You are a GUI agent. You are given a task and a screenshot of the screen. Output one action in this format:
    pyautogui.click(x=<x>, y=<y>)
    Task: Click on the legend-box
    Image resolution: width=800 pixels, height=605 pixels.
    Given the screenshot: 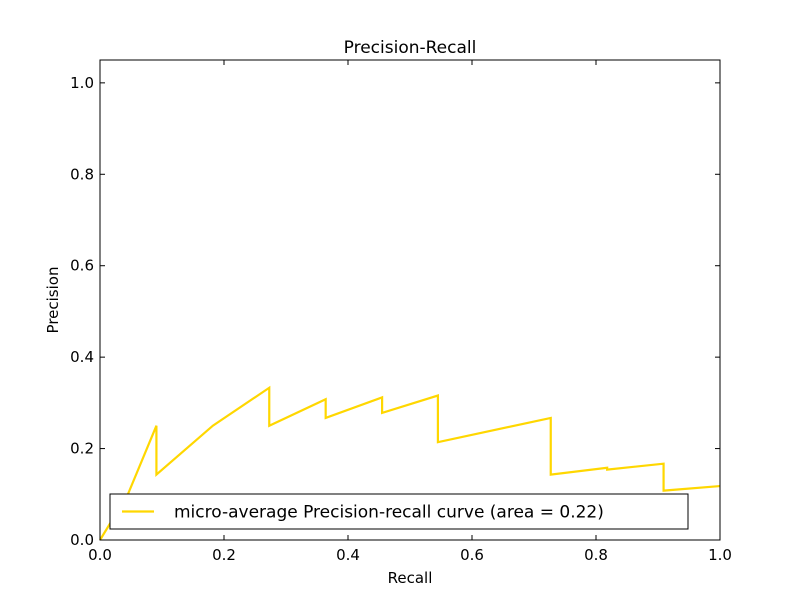 What is the action you would take?
    pyautogui.click(x=399, y=511)
    